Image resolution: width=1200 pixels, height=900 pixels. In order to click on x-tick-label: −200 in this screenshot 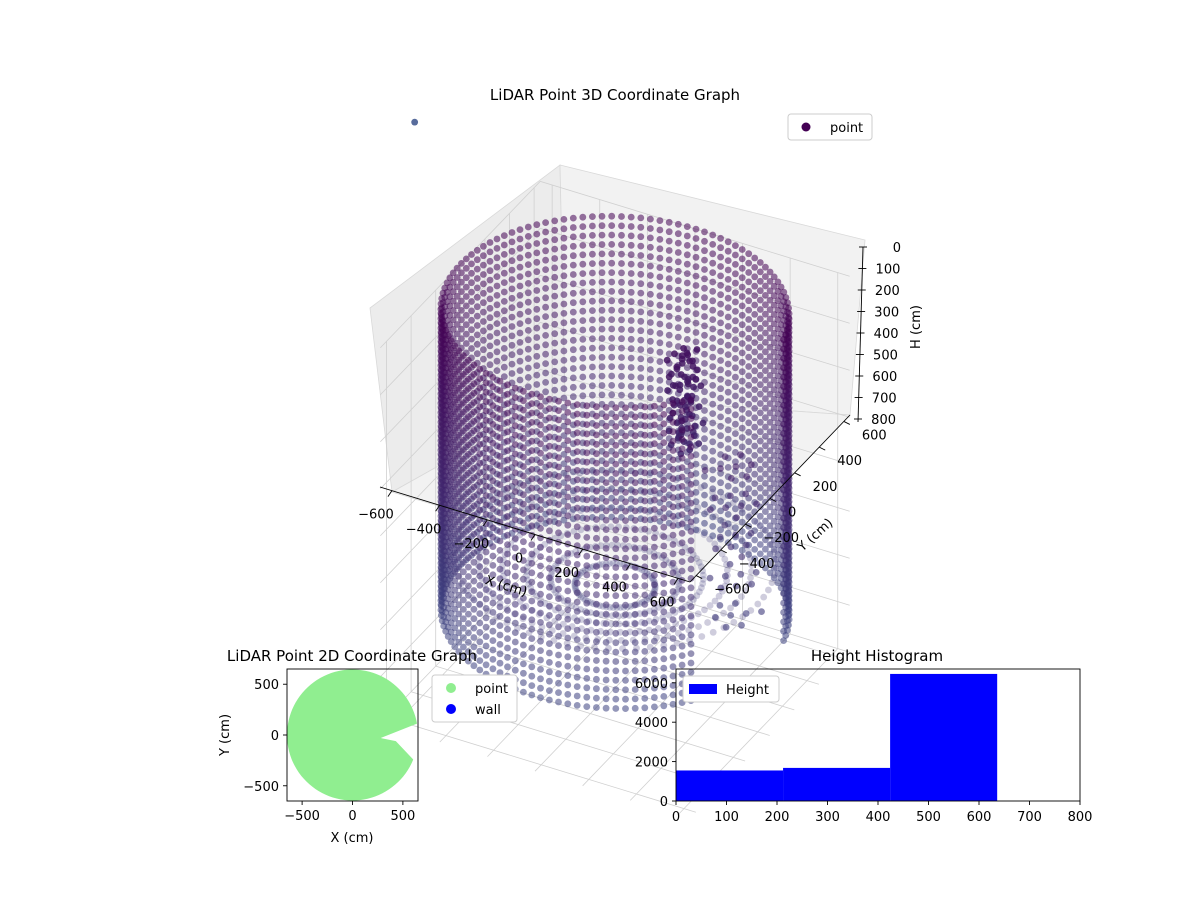, I will do `click(471, 544)`.